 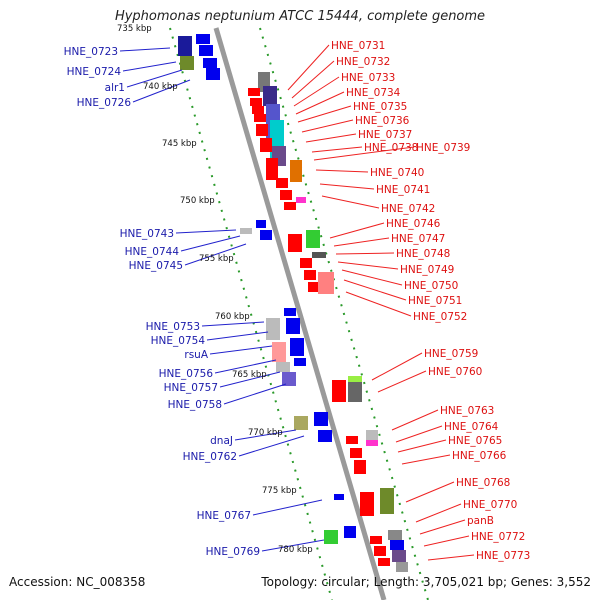 What do you see at coordinates (503, 556) in the screenshot?
I see `gene-label: HNE_0773` at bounding box center [503, 556].